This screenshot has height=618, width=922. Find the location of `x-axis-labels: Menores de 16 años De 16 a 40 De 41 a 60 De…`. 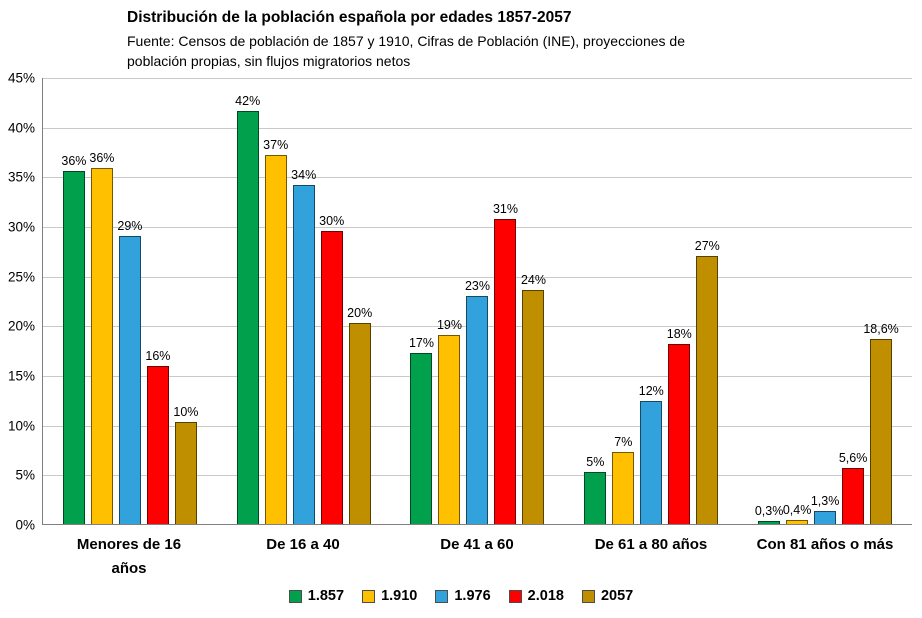

x-axis-labels: Menores de 16 años De 16 a 40 De 41 a 60 De… is located at coordinates (477, 557).